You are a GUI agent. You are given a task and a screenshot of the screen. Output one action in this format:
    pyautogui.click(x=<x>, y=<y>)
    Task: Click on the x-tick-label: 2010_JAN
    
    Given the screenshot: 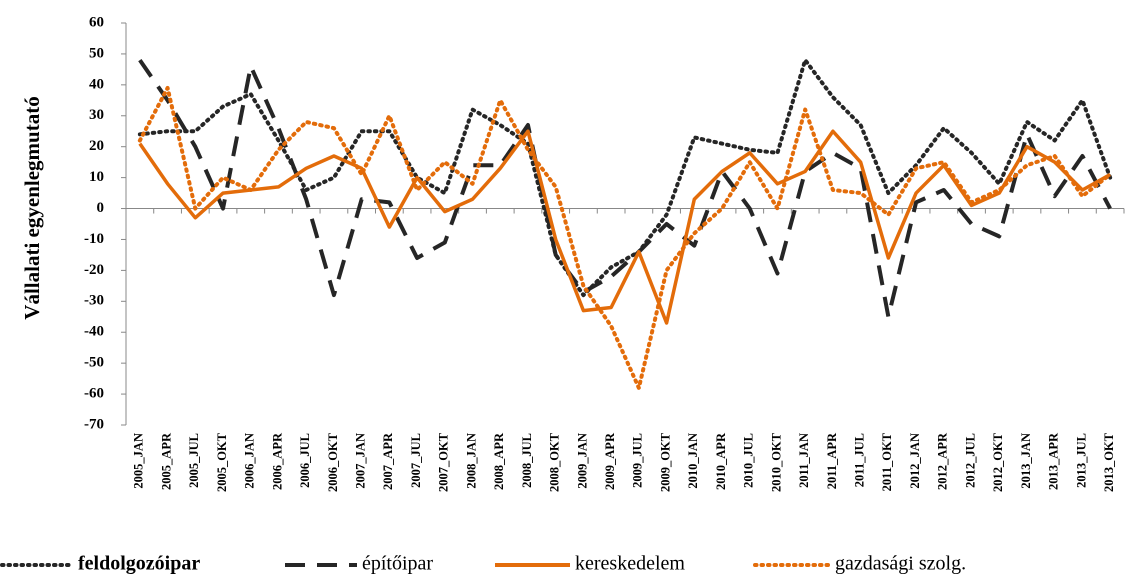 What is the action you would take?
    pyautogui.click(x=693, y=461)
    